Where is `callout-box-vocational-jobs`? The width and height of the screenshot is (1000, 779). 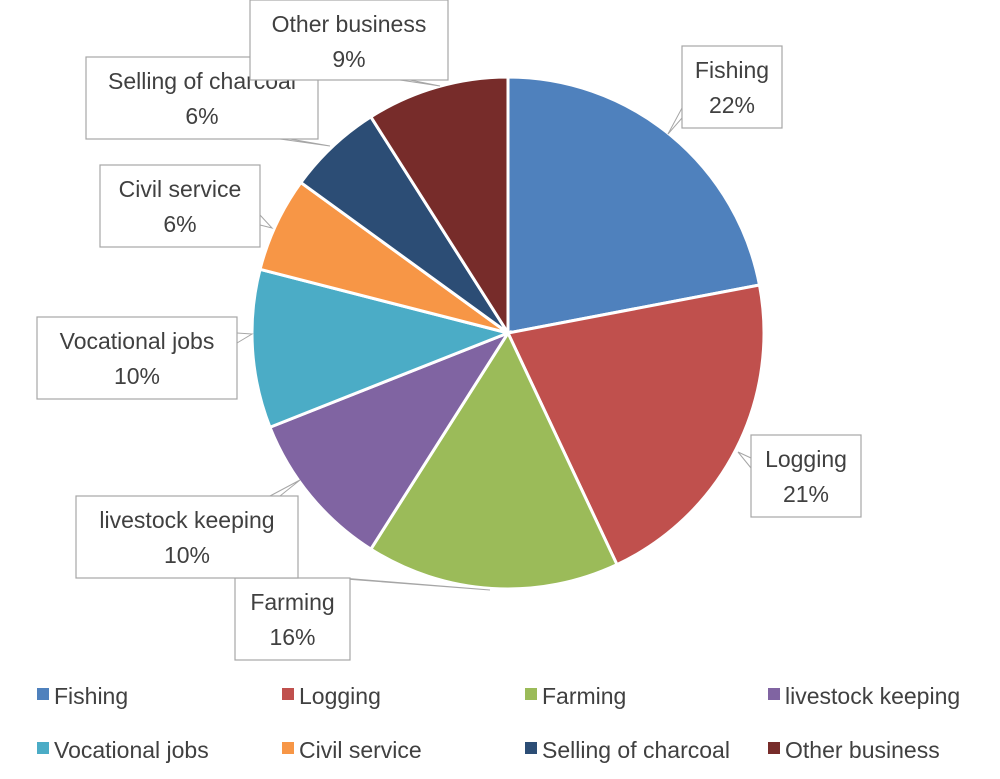
callout-box-vocational-jobs is located at coordinates (137, 358).